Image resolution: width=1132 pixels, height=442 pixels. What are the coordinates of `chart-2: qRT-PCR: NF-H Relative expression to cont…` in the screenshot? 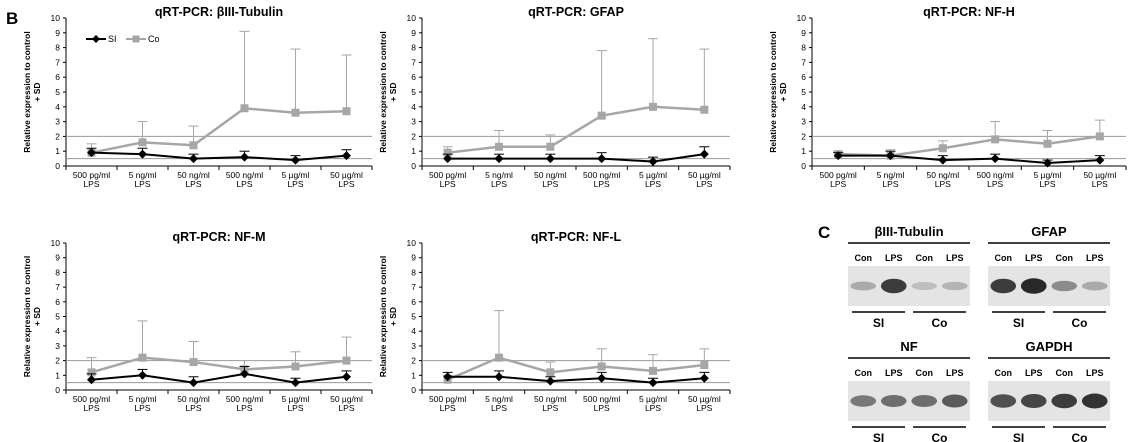 It's located at (947, 97).